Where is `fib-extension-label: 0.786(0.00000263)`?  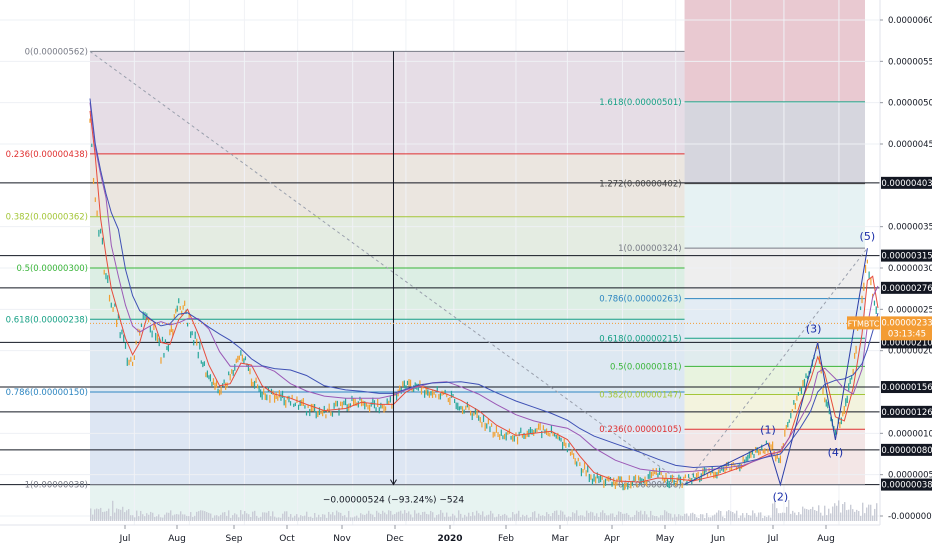 fib-extension-label: 0.786(0.00000263) is located at coordinates (640, 300).